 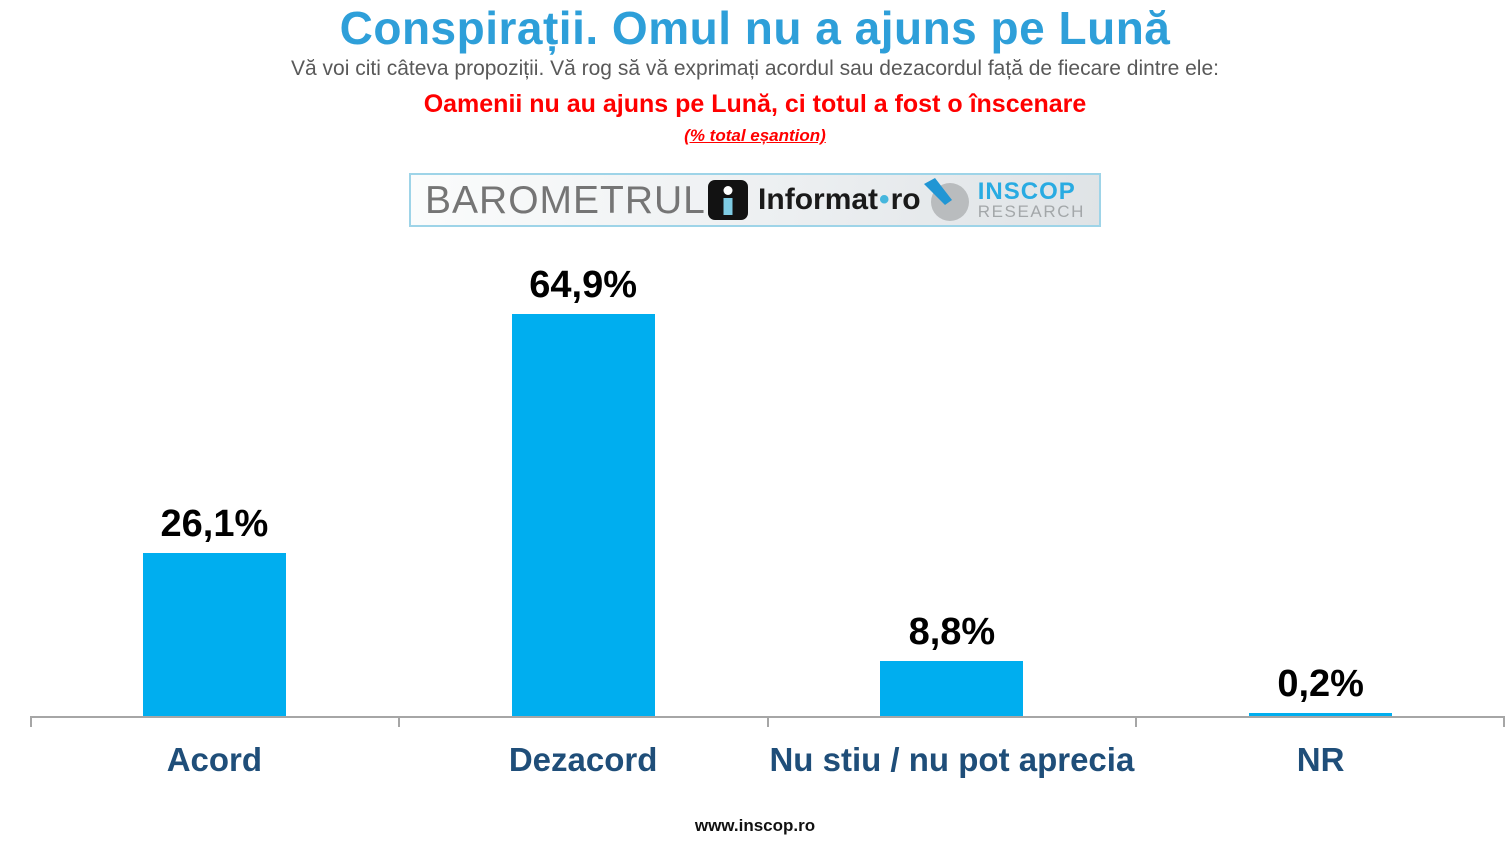 I want to click on inscop-dial-icon, so click(x=946, y=200).